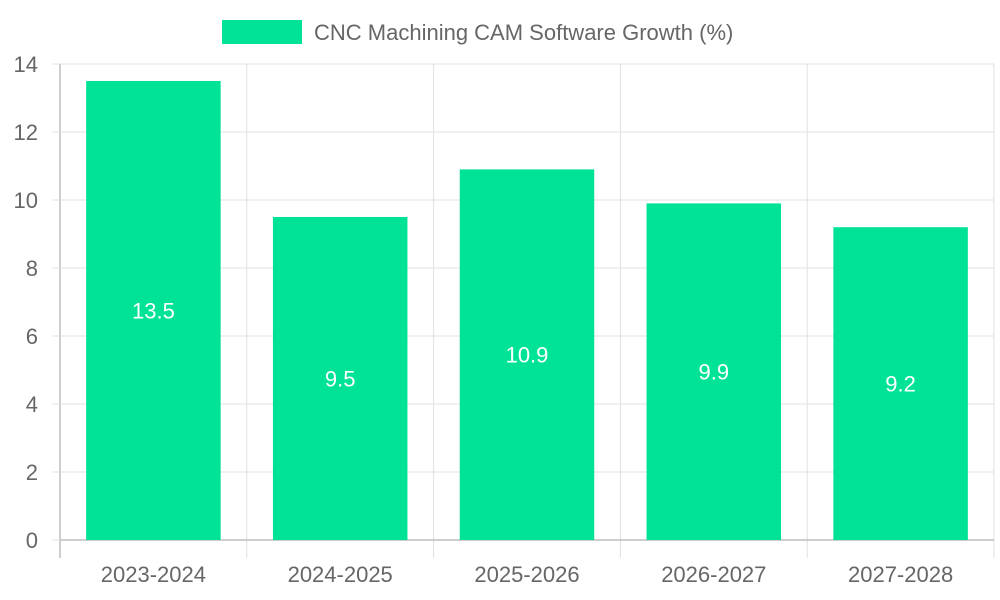  Describe the element at coordinates (32, 540) in the screenshot. I see `y-tick-label: 0` at that location.